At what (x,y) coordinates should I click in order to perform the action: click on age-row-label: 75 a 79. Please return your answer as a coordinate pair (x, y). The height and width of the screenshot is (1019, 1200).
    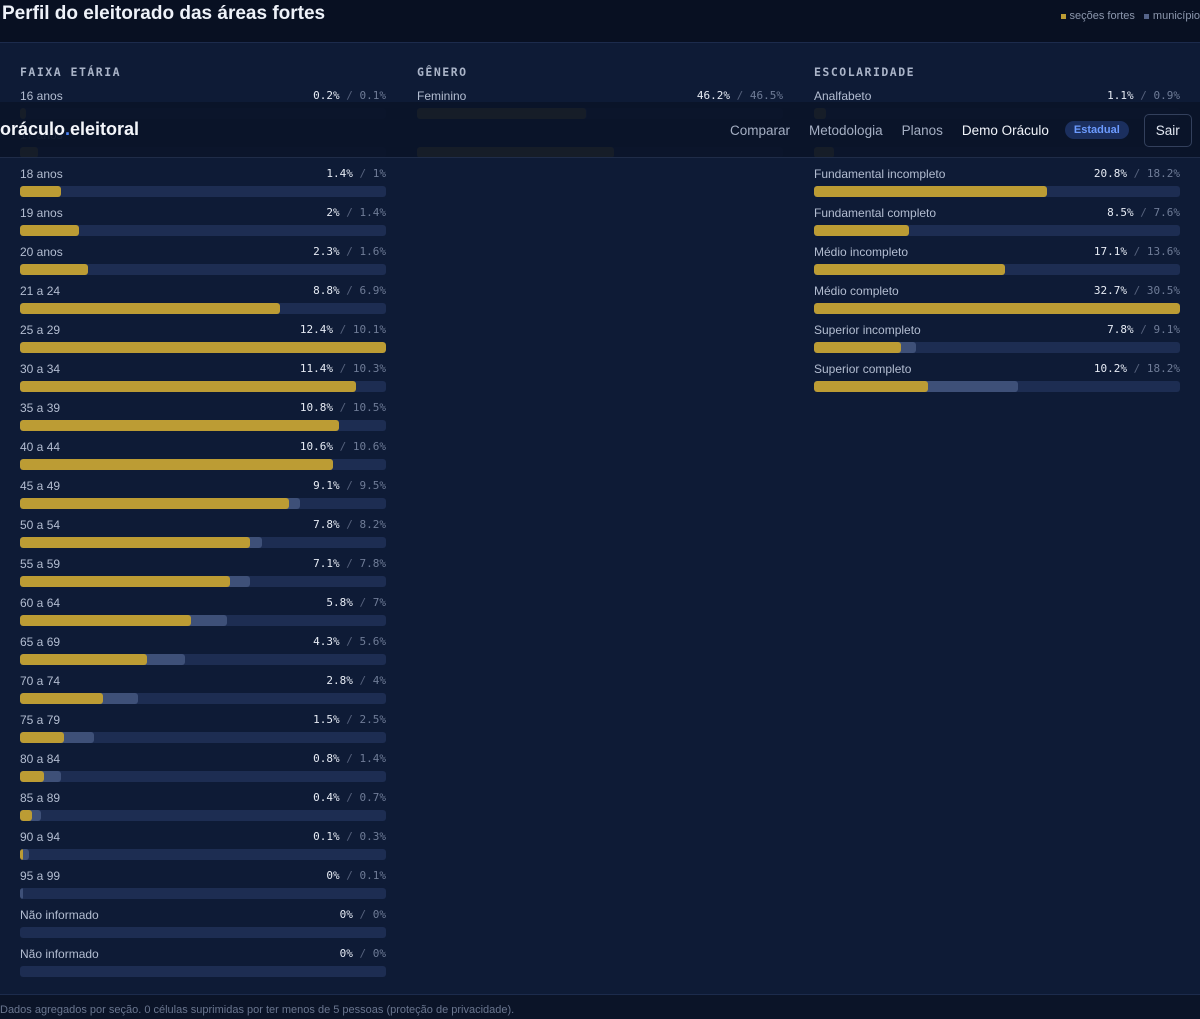
    Looking at the image, I should click on (40, 720).